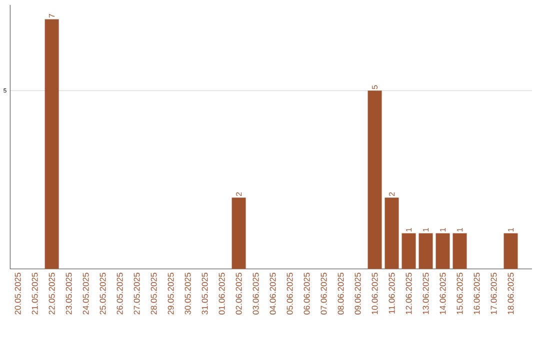  I want to click on x-tick-label: 05.06.2025, so click(289, 293).